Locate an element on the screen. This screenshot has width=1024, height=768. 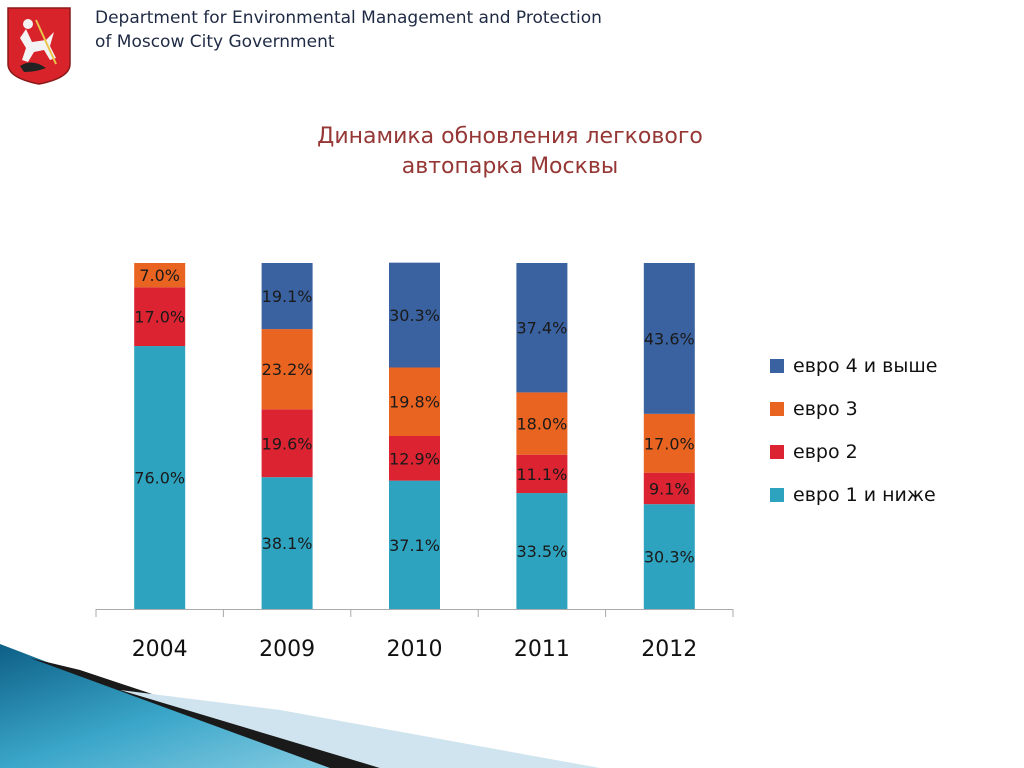
legend-item: евро 2 is located at coordinates (853, 451).